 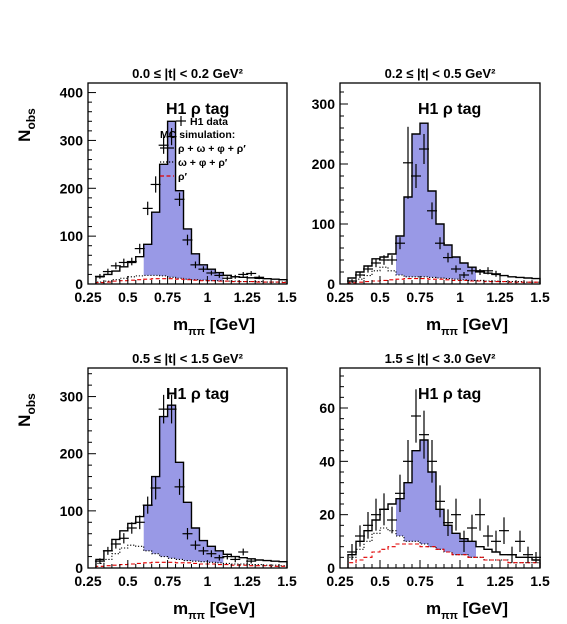 I want to click on mc-bkg-line, so click(x=444, y=547).